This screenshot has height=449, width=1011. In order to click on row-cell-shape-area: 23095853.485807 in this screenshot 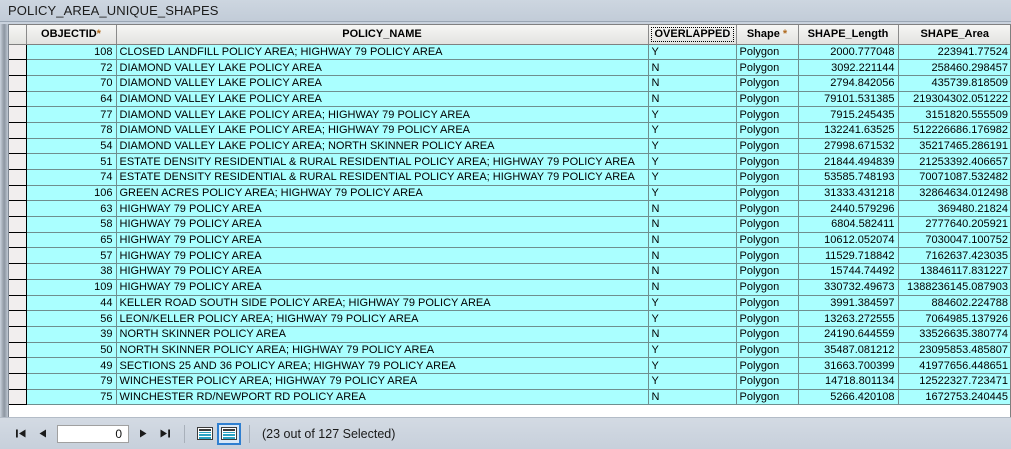, I will do `click(954, 350)`.